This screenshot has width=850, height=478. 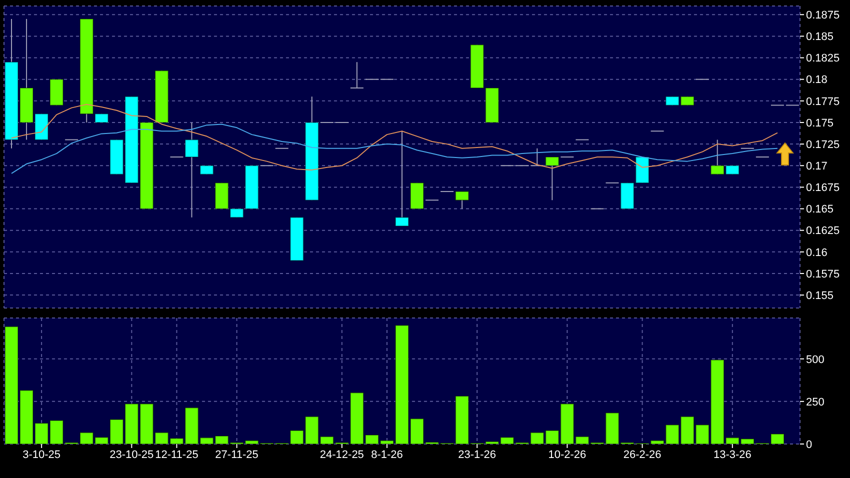 I want to click on y-tick-label: 0.175, so click(x=820, y=123).